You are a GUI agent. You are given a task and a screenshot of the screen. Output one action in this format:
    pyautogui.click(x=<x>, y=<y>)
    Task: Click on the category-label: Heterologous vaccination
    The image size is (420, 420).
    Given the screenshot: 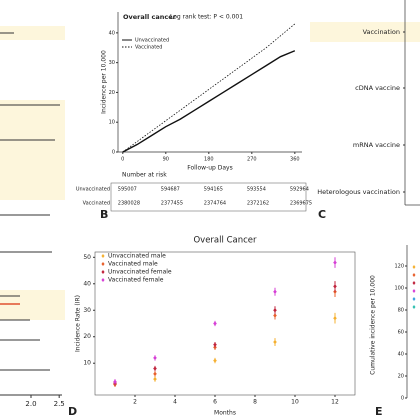 What is the action you would take?
    pyautogui.click(x=358, y=192)
    